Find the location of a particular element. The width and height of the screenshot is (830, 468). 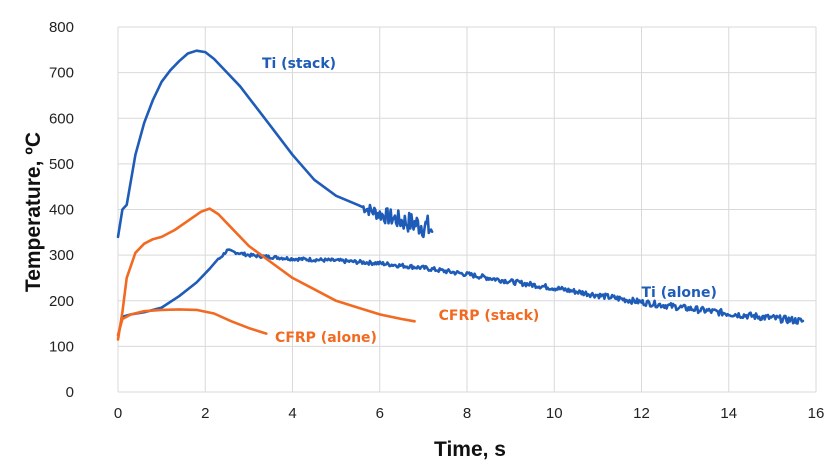

y-tick-label: 600 is located at coordinates (61, 118).